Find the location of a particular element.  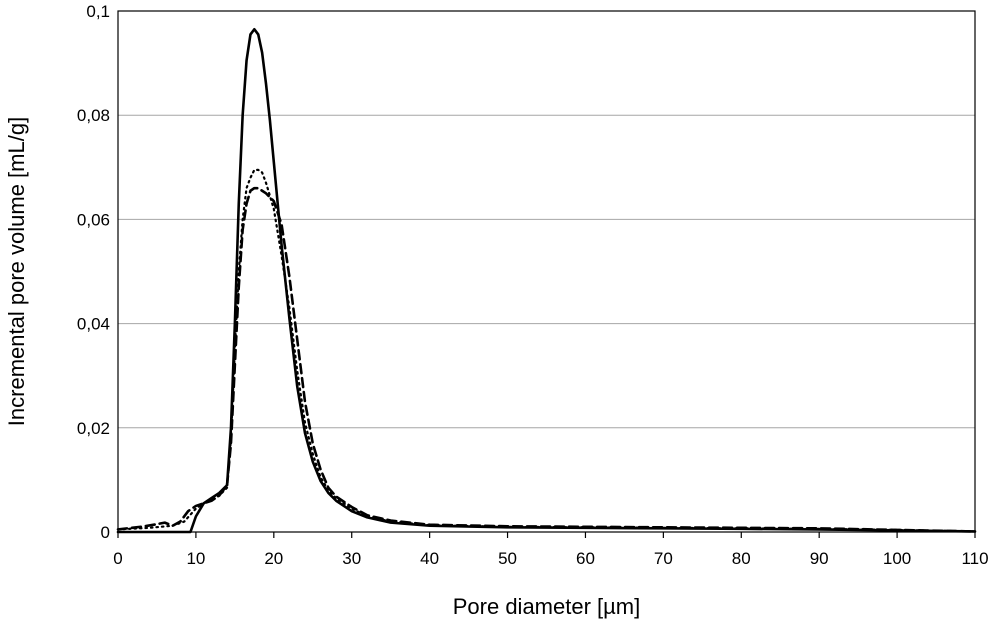

y-tick-label: 0,08 is located at coordinates (93, 115).